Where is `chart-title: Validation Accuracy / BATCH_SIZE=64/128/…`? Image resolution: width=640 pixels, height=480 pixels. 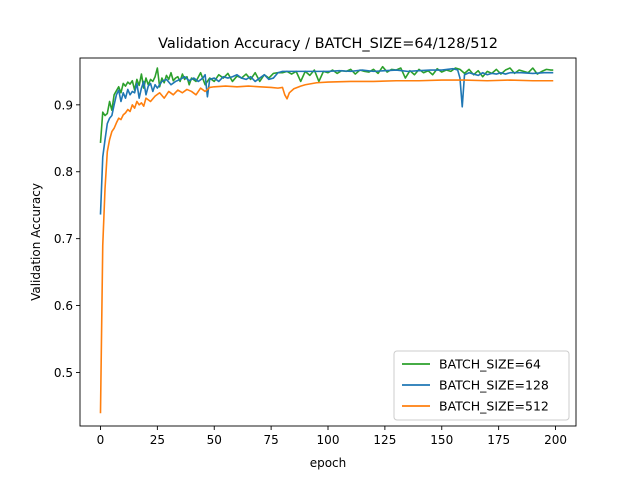 chart-title: Validation Accuracy / BATCH_SIZE=64/128/… is located at coordinates (328, 44).